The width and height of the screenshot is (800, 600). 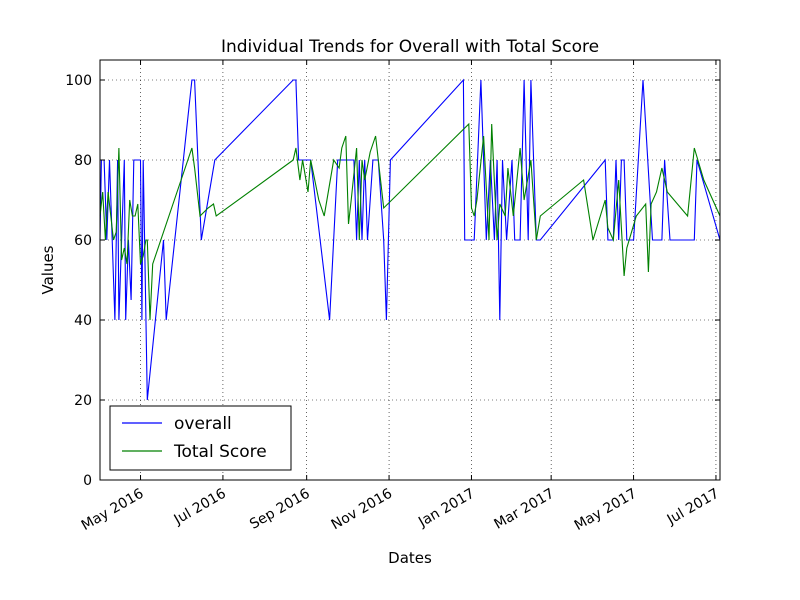 I want to click on x-tick-label: Jan 2017, so click(x=446, y=508).